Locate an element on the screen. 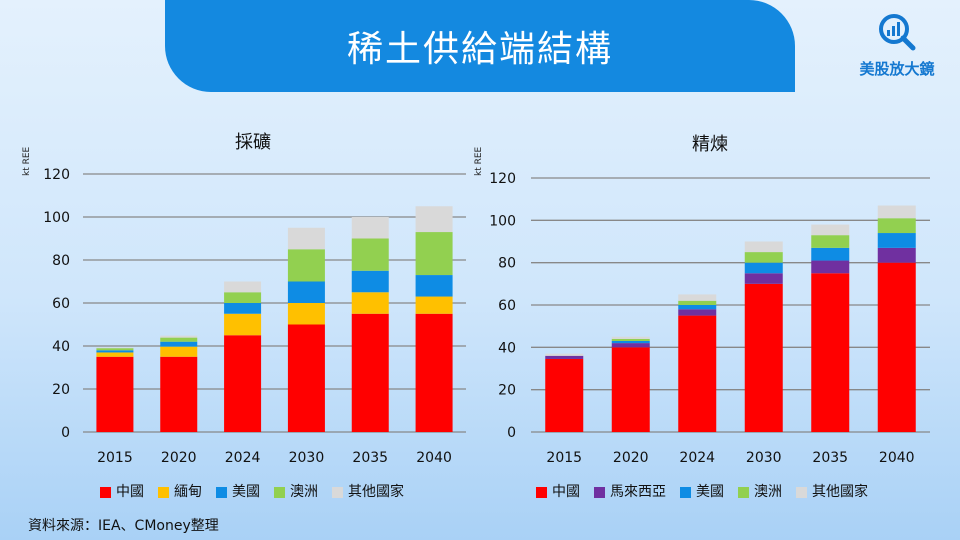 Image resolution: width=960 pixels, height=540 pixels. legend-refining: 中國 馬來西亞 美國 澳洲 其他國家 is located at coordinates (702, 491).